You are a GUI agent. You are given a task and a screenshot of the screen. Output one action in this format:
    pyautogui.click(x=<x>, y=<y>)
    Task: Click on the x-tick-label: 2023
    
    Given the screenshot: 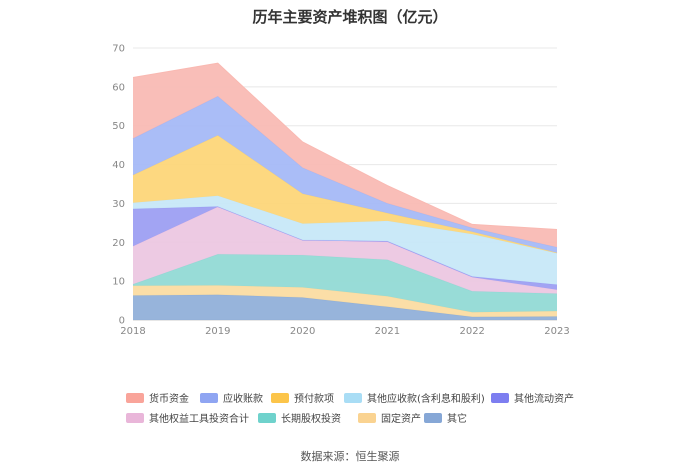 What is the action you would take?
    pyautogui.click(x=556, y=331)
    